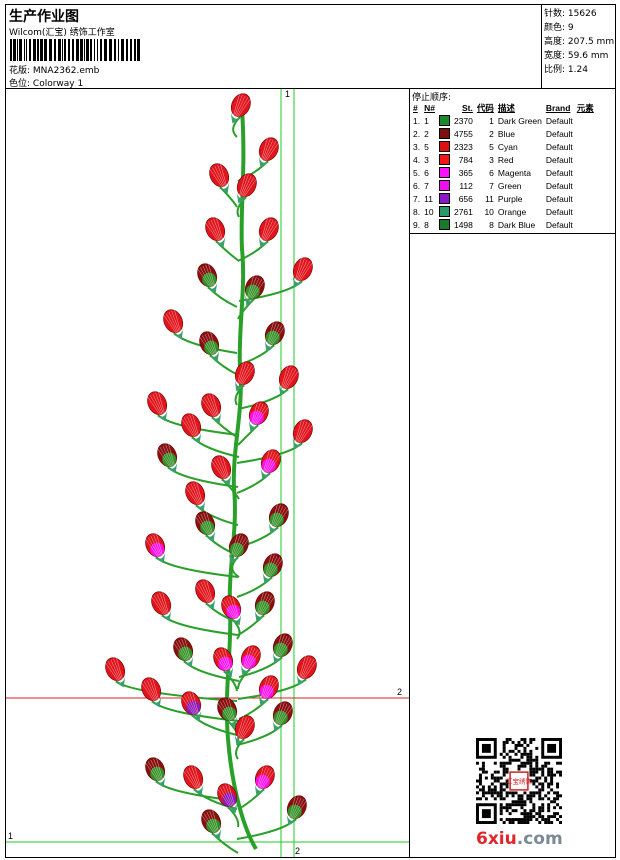 The image size is (620, 860). What do you see at coordinates (417, 133) in the screenshot?
I see `row-seq: 2.` at bounding box center [417, 133].